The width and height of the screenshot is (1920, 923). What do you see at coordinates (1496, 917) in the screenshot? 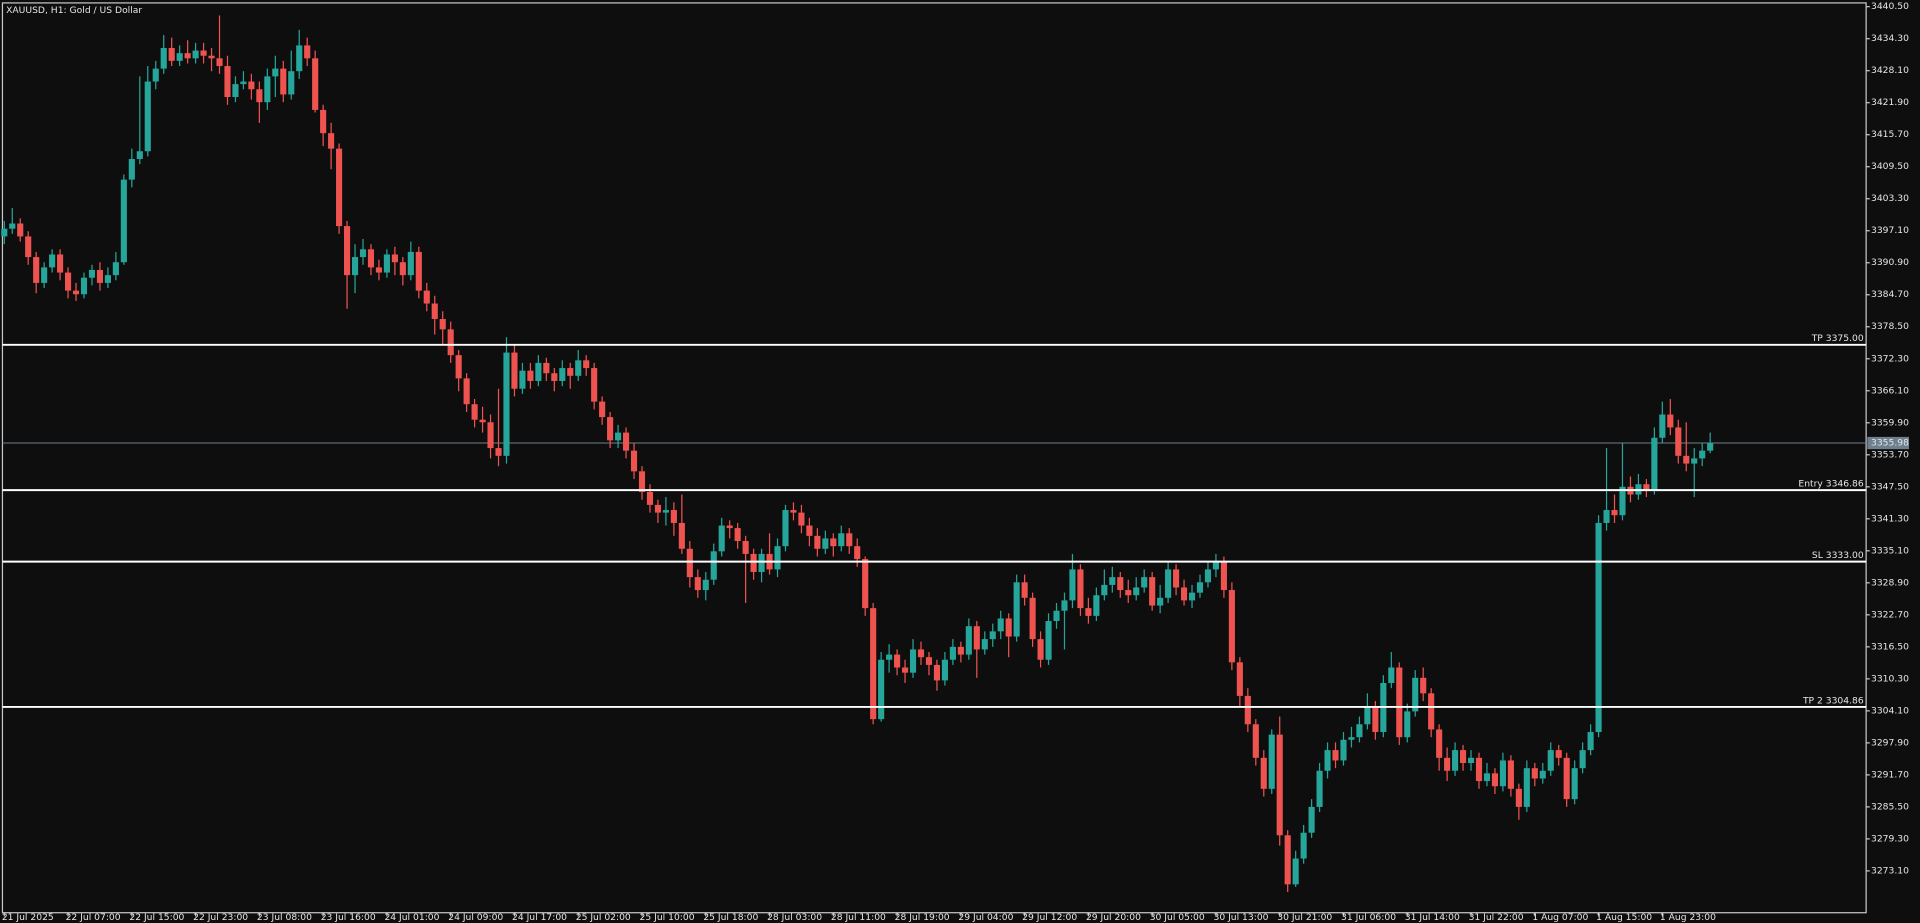
I see `x-tick-label: 31 Jul 22:00` at bounding box center [1496, 917].